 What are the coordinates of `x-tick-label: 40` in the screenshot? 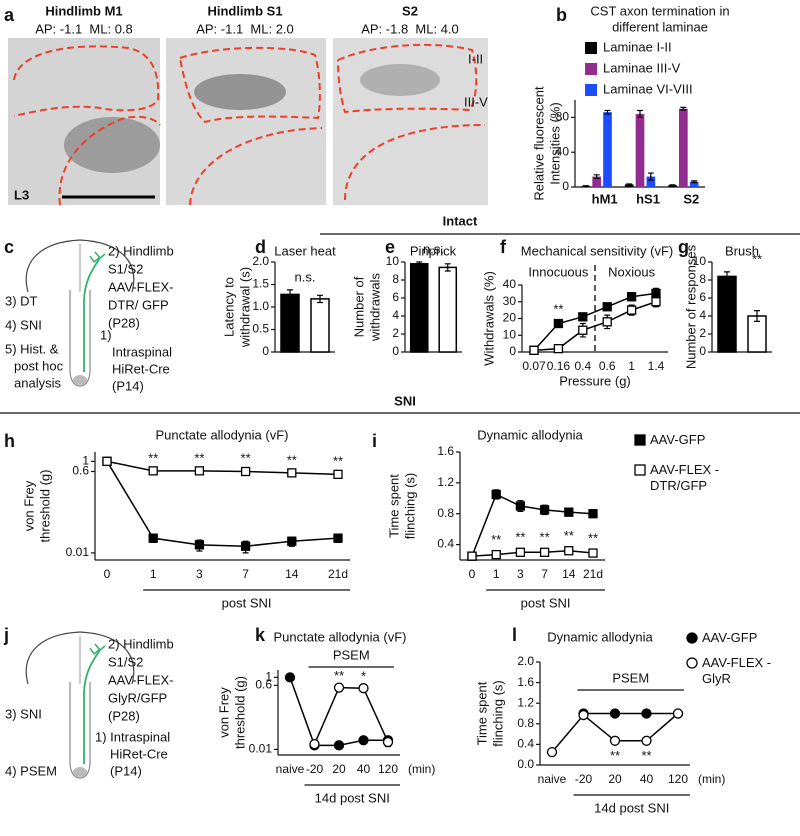 It's located at (364, 769).